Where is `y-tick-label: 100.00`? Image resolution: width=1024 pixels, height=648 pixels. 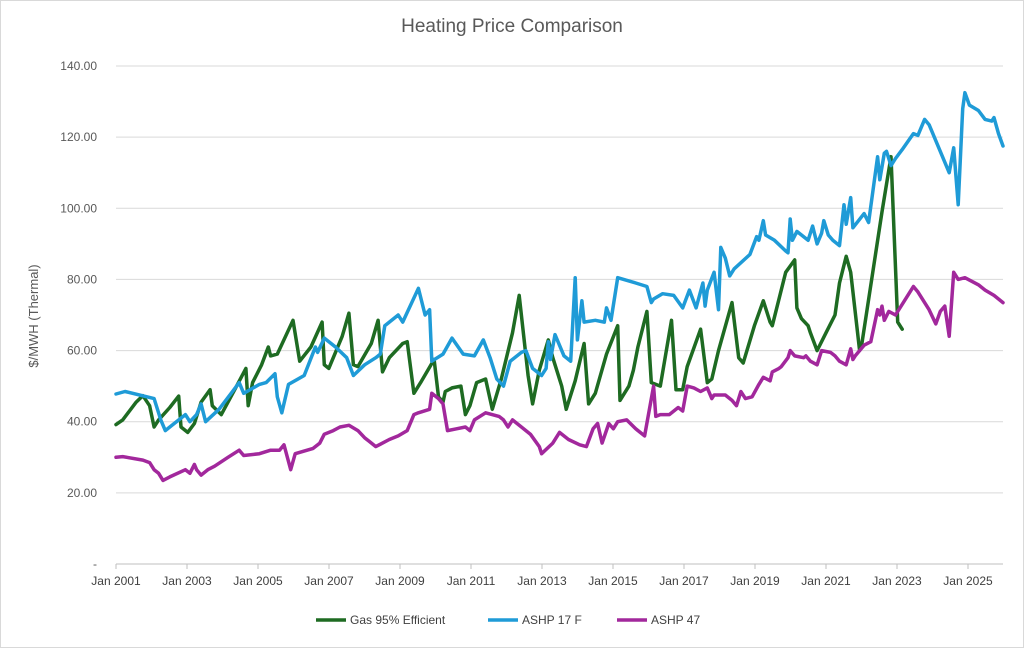
y-tick-label: 100.00 is located at coordinates (78, 208).